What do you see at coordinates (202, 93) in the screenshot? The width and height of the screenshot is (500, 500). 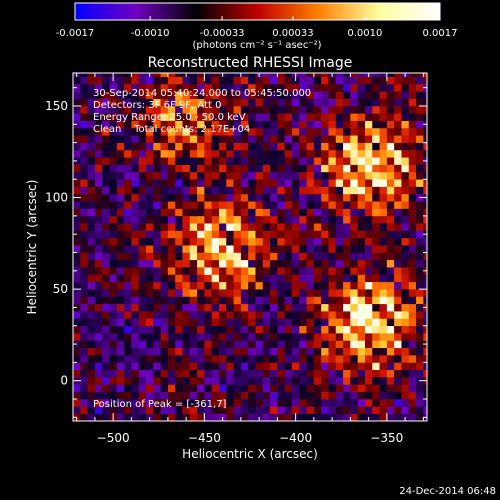 I see `annotation-time-range: 30-Sep-2014 05:40:24.000 to 05:45:50.000` at bounding box center [202, 93].